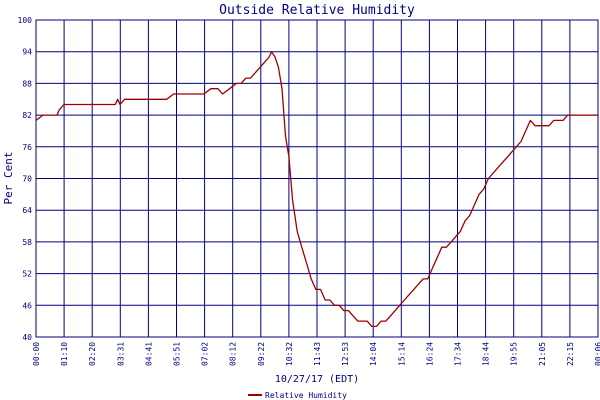  What do you see at coordinates (373, 354) in the screenshot?
I see `x-tick-label: 14:04` at bounding box center [373, 354].